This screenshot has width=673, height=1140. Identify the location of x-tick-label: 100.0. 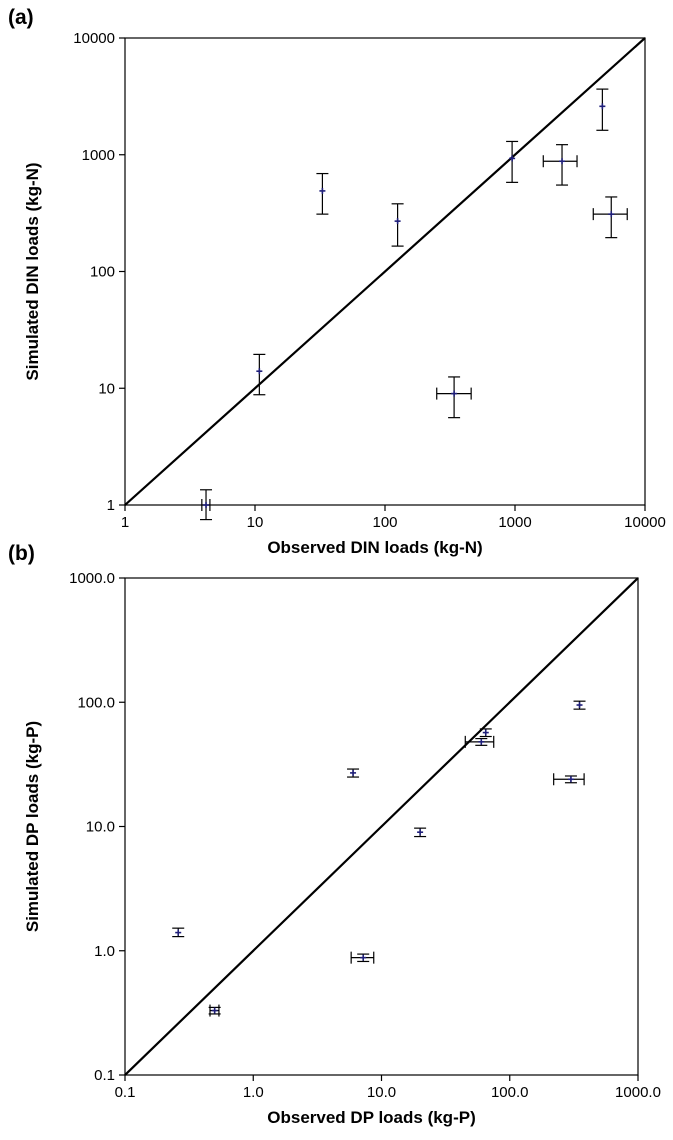
(510, 1092).